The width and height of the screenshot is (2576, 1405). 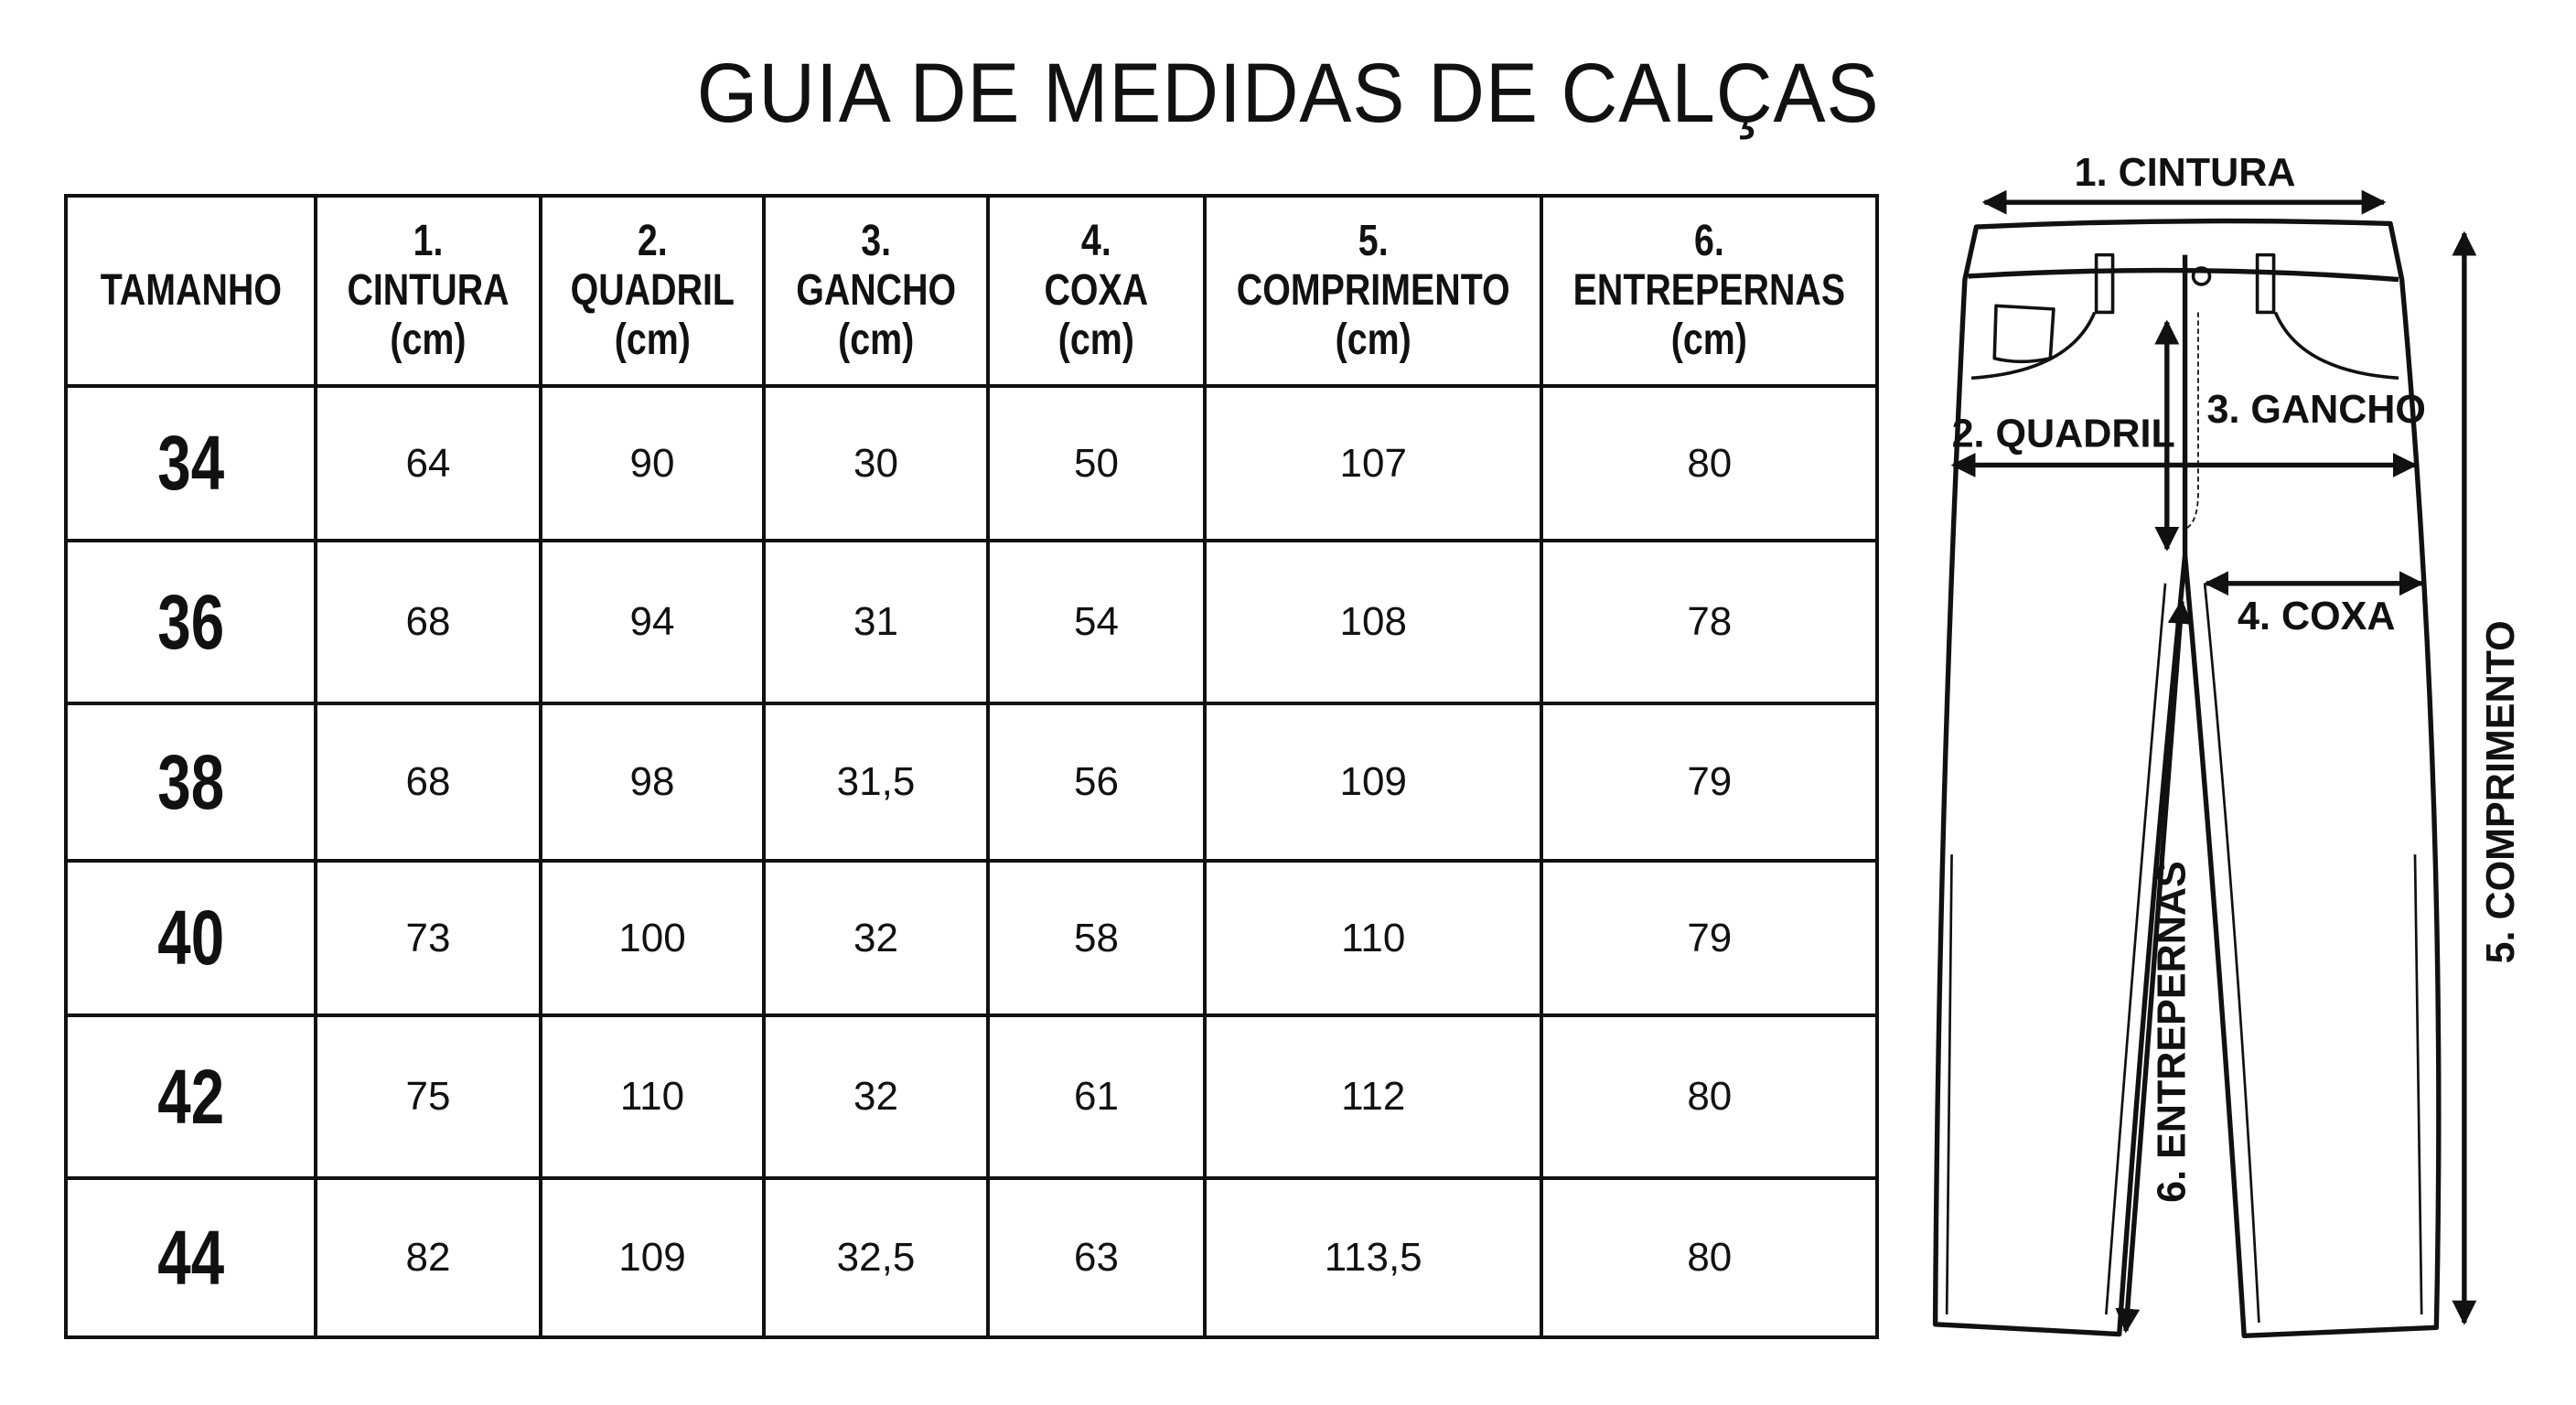 I want to click on size-cell: 40, so click(x=190, y=938).